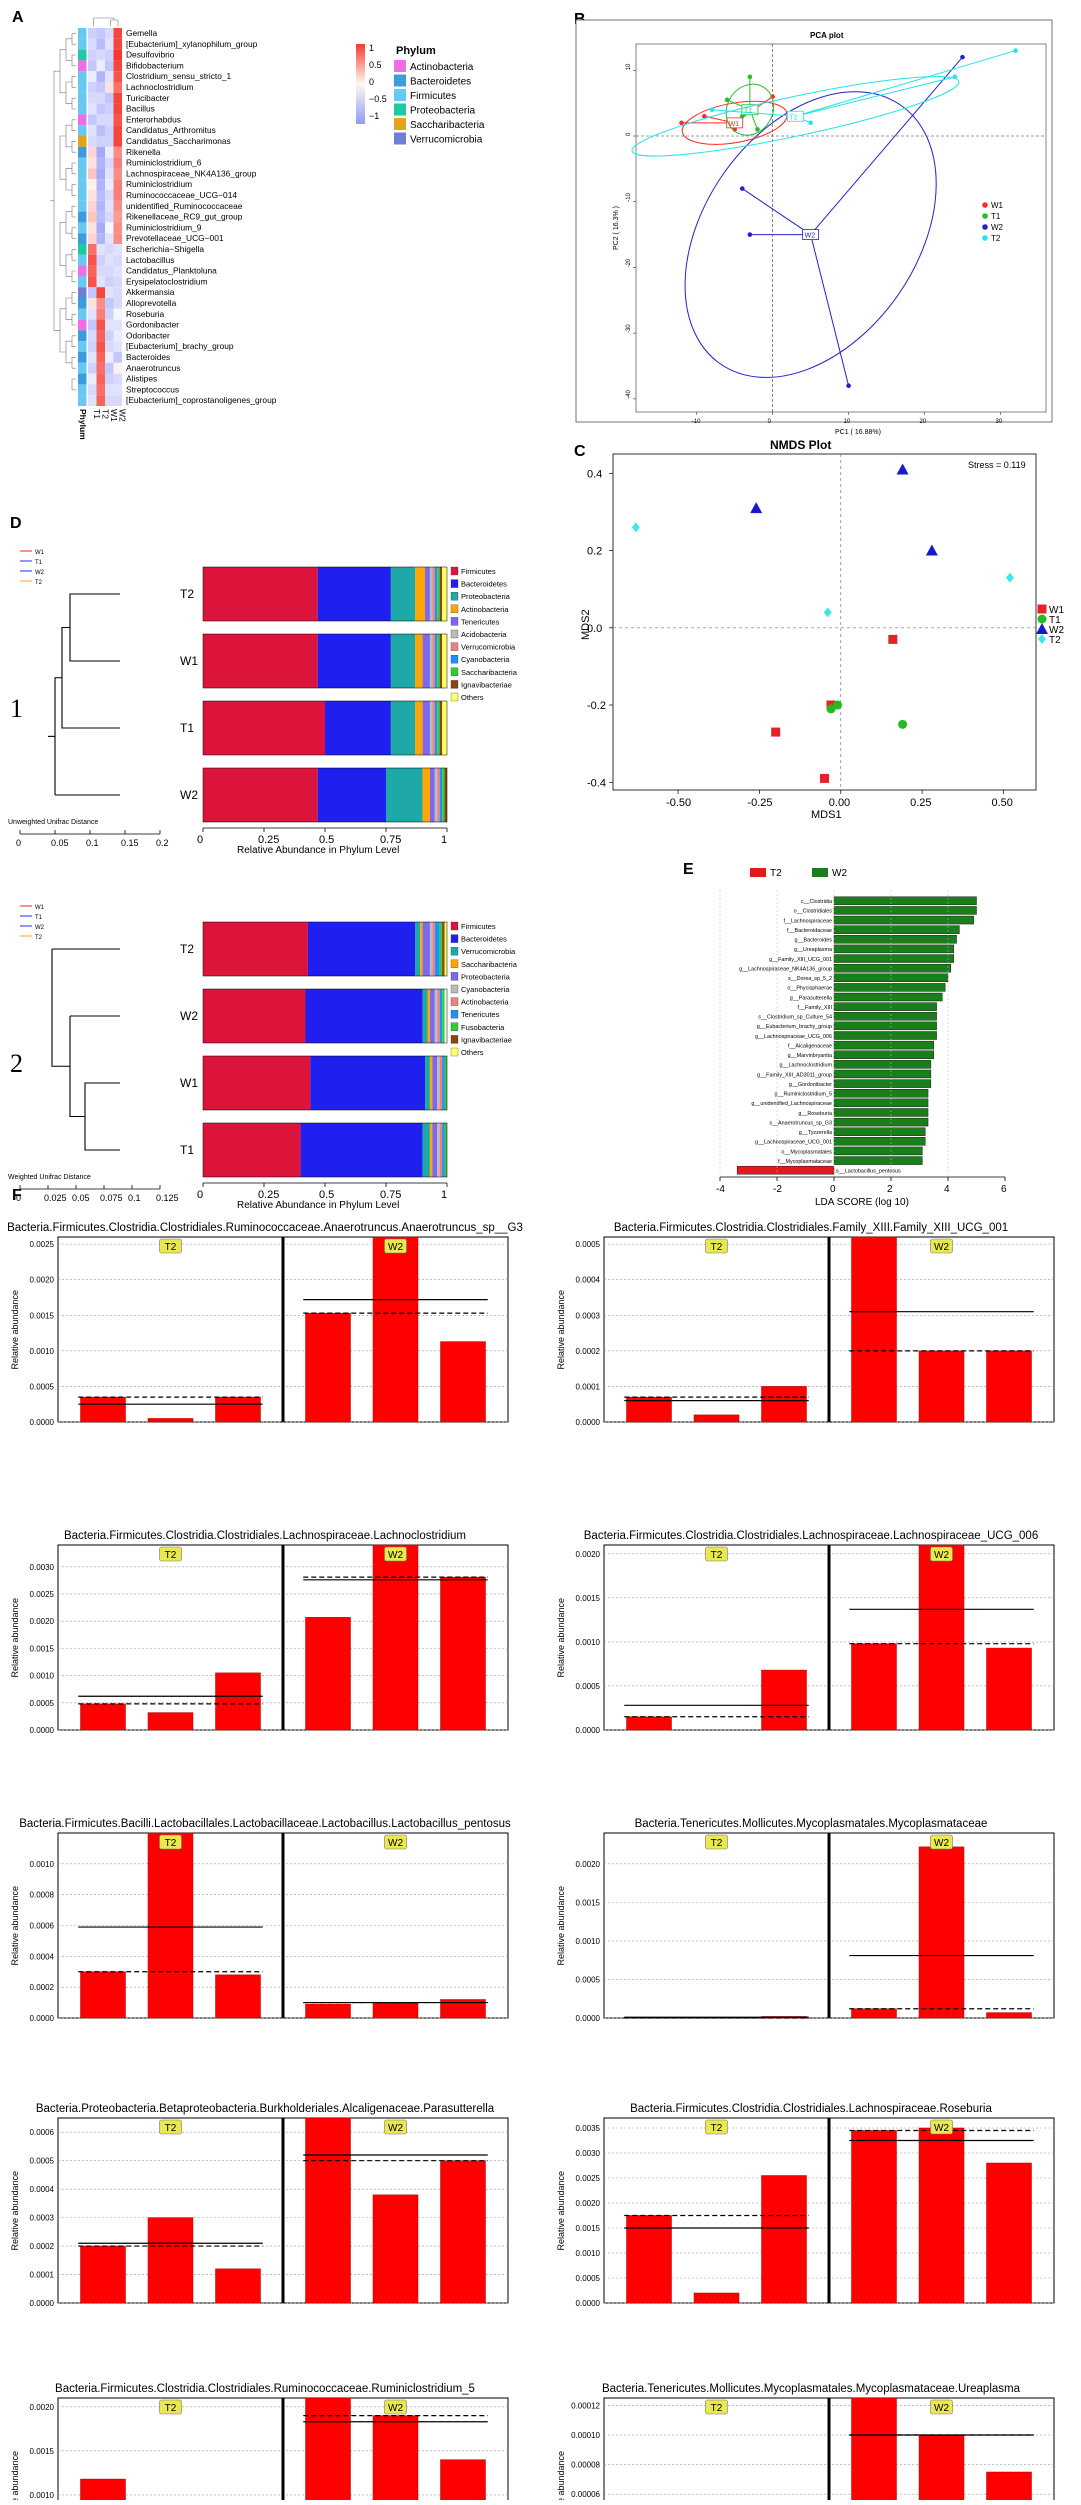  I want to click on phylum-legend-label: Saccharibacteria, so click(489, 964).